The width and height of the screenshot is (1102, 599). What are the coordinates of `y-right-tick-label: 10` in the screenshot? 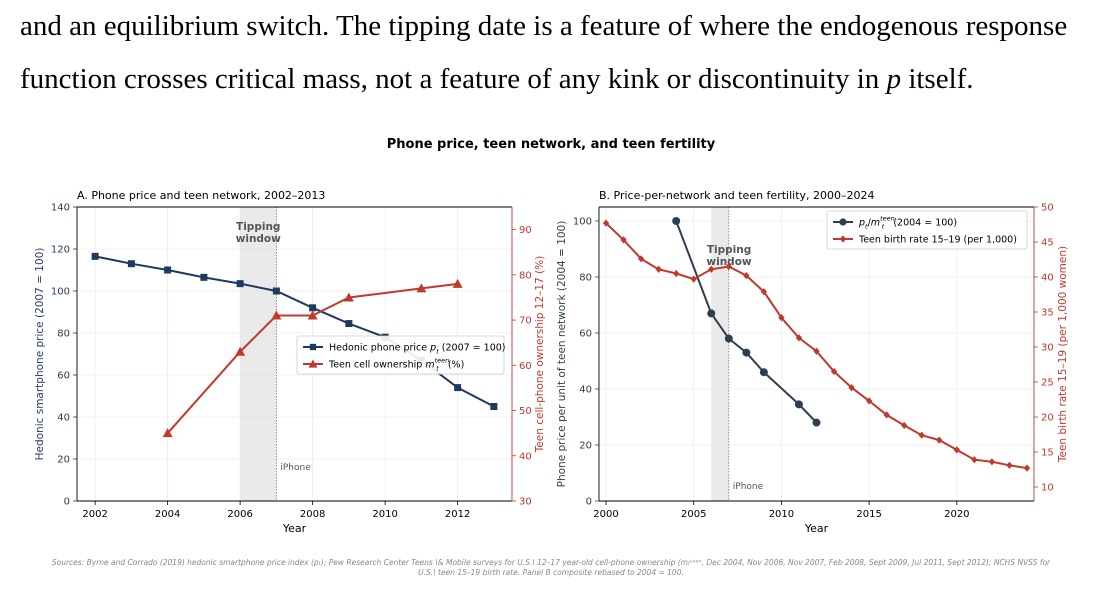 It's located at (1047, 488).